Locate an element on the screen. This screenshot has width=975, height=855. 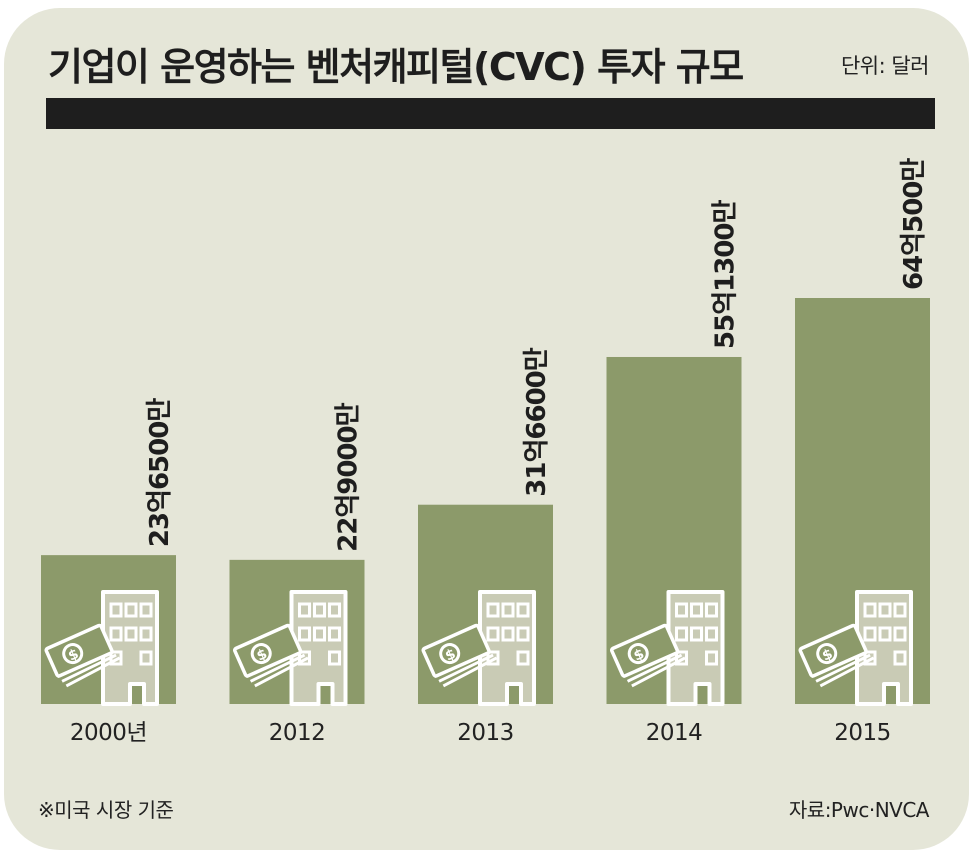
x-tick-label: 2012 is located at coordinates (297, 733).